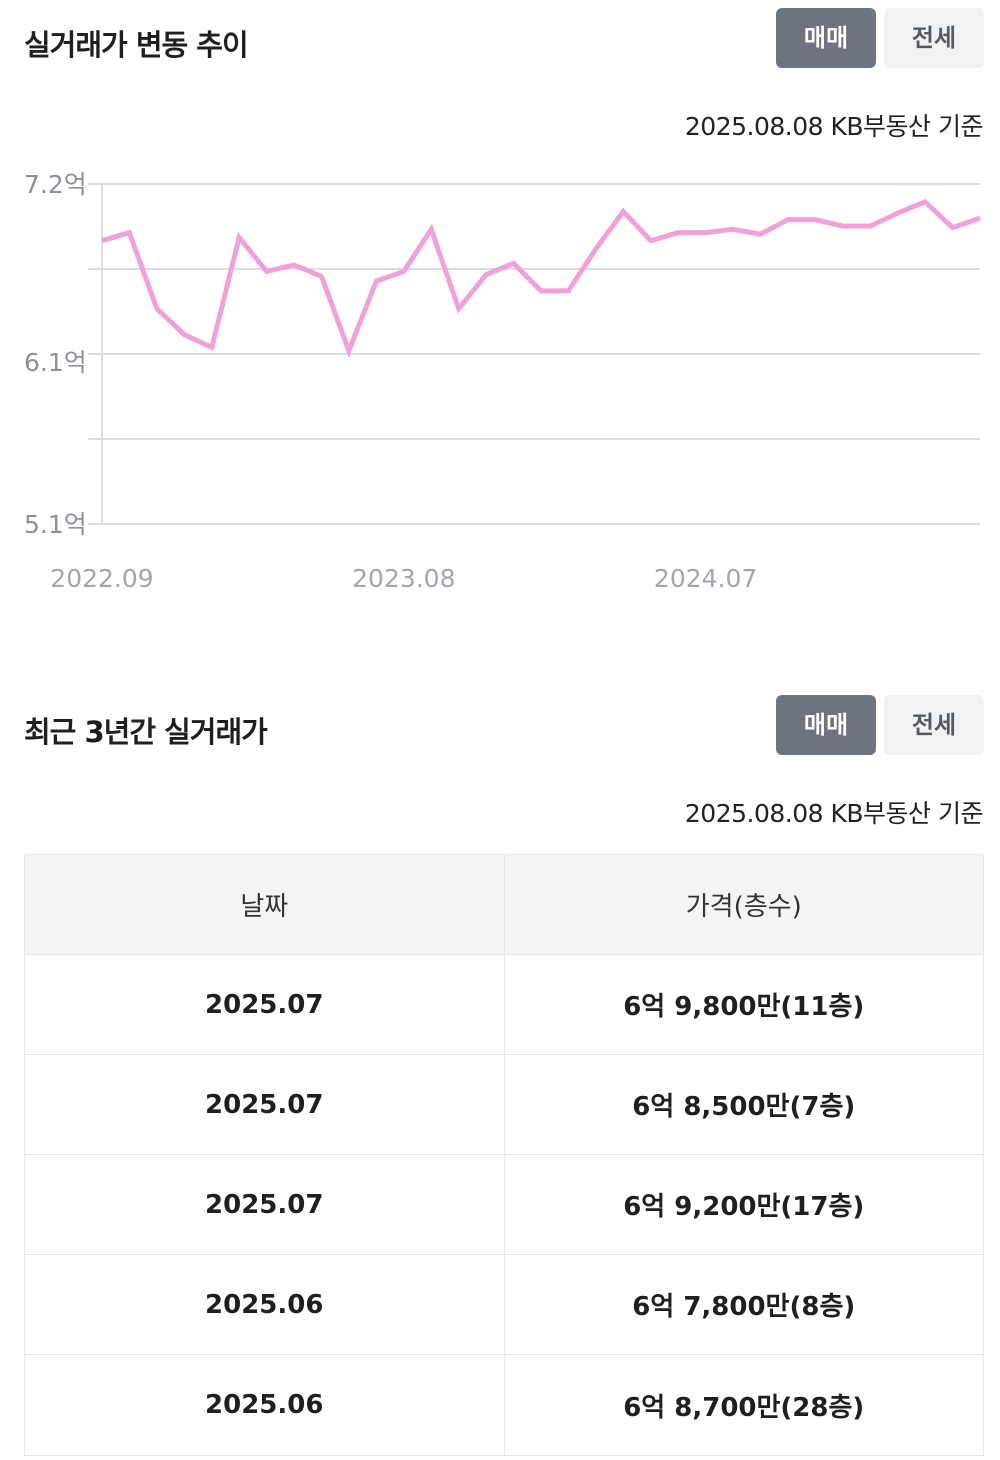 The height and width of the screenshot is (1460, 1000). I want to click on recent-jeonse-toggle: 전세, so click(934, 725).